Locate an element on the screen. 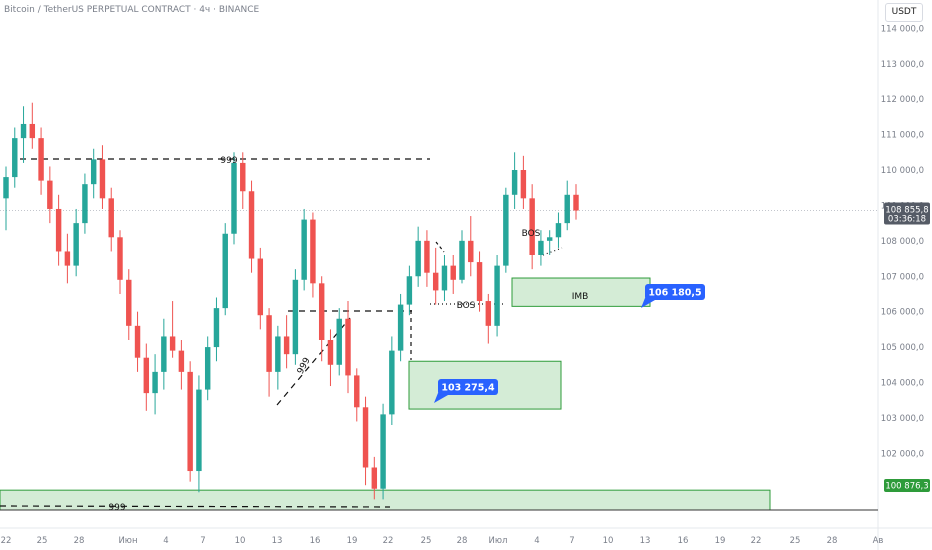 The image size is (932, 550). level-price-text: 100 876,3 is located at coordinates (906, 487).